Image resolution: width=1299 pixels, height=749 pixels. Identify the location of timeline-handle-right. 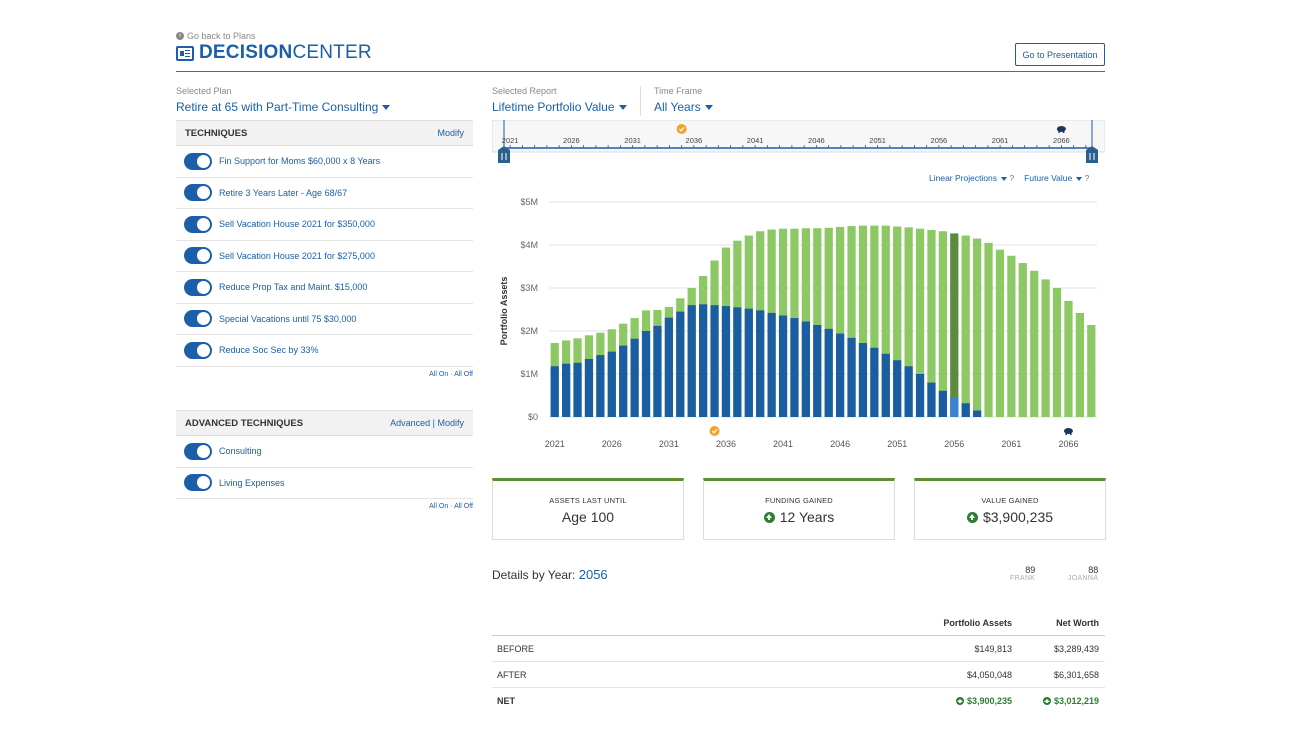
(1092, 141).